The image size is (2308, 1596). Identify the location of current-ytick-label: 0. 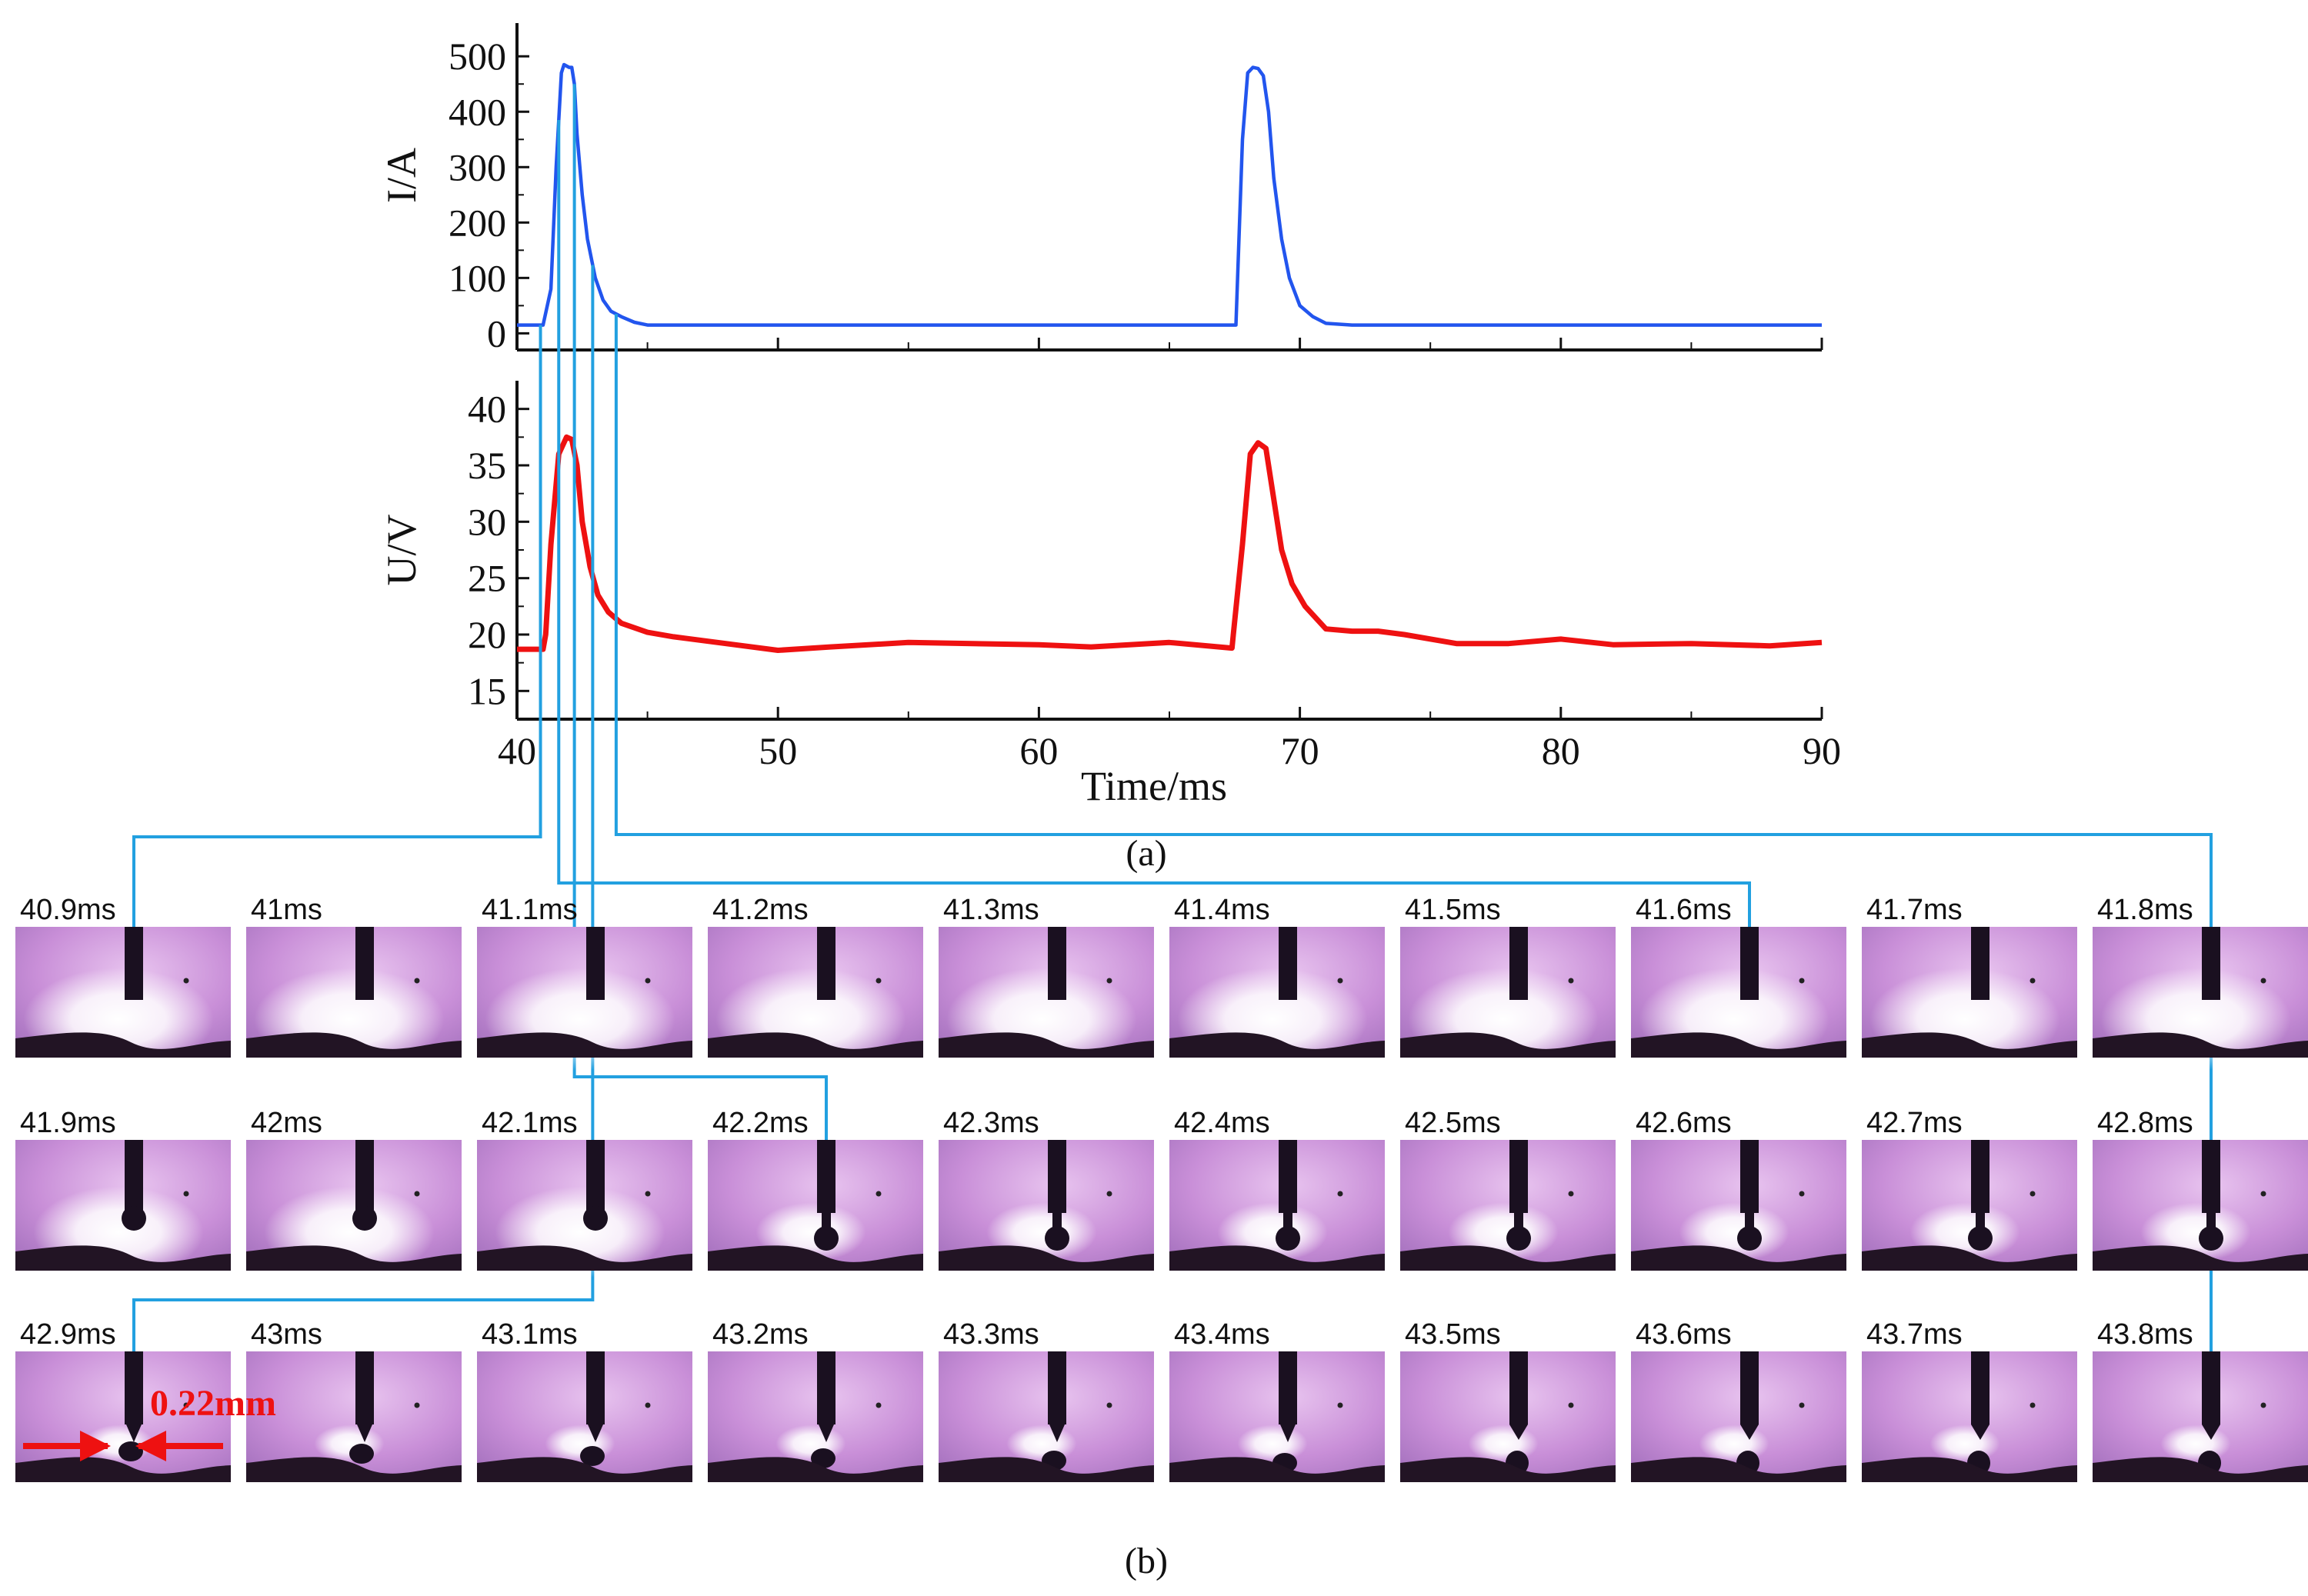
(496, 333).